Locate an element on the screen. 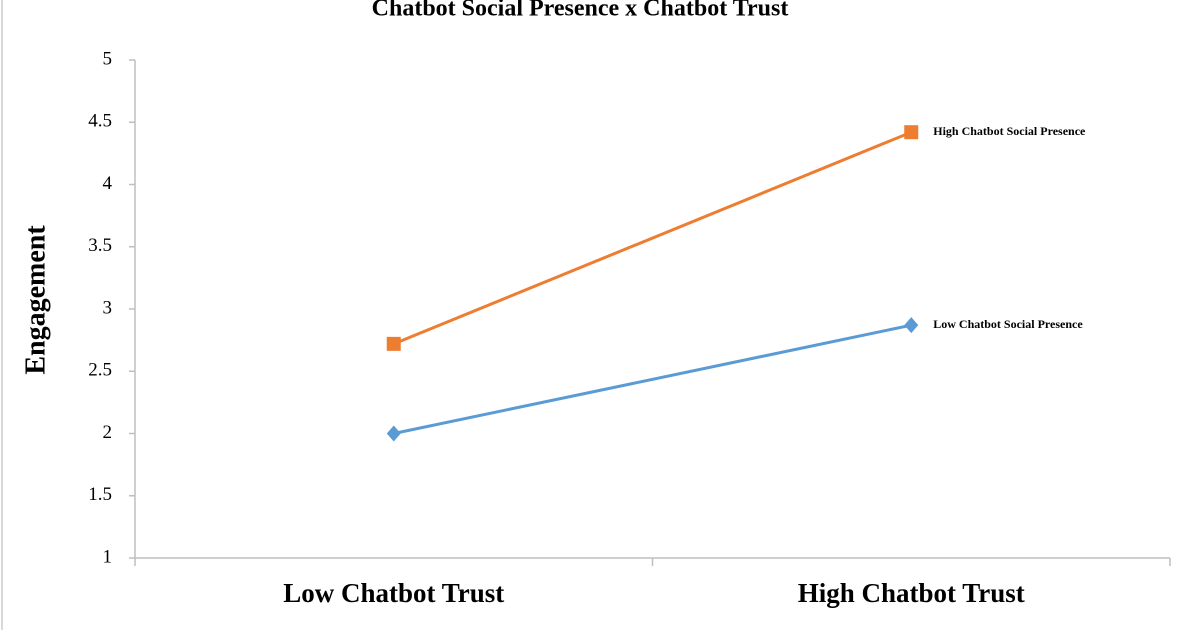  chart-title: Chatbot Social Presence x Chatbot Trust is located at coordinates (580, 11).